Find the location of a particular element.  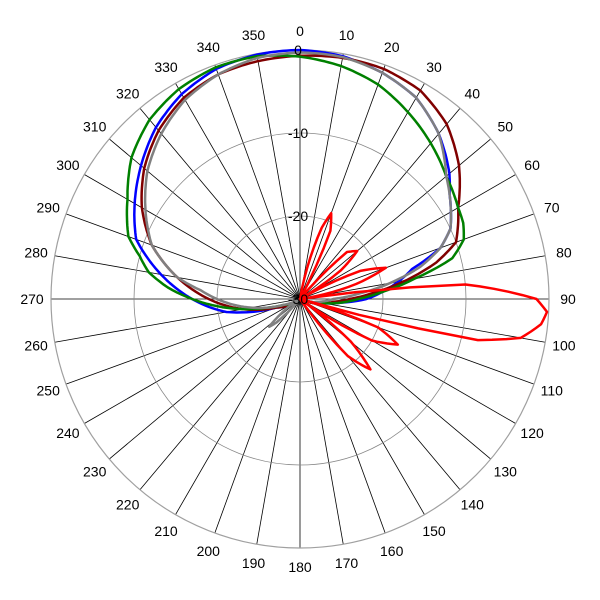

angle-tick-label: 230 is located at coordinates (95, 471).